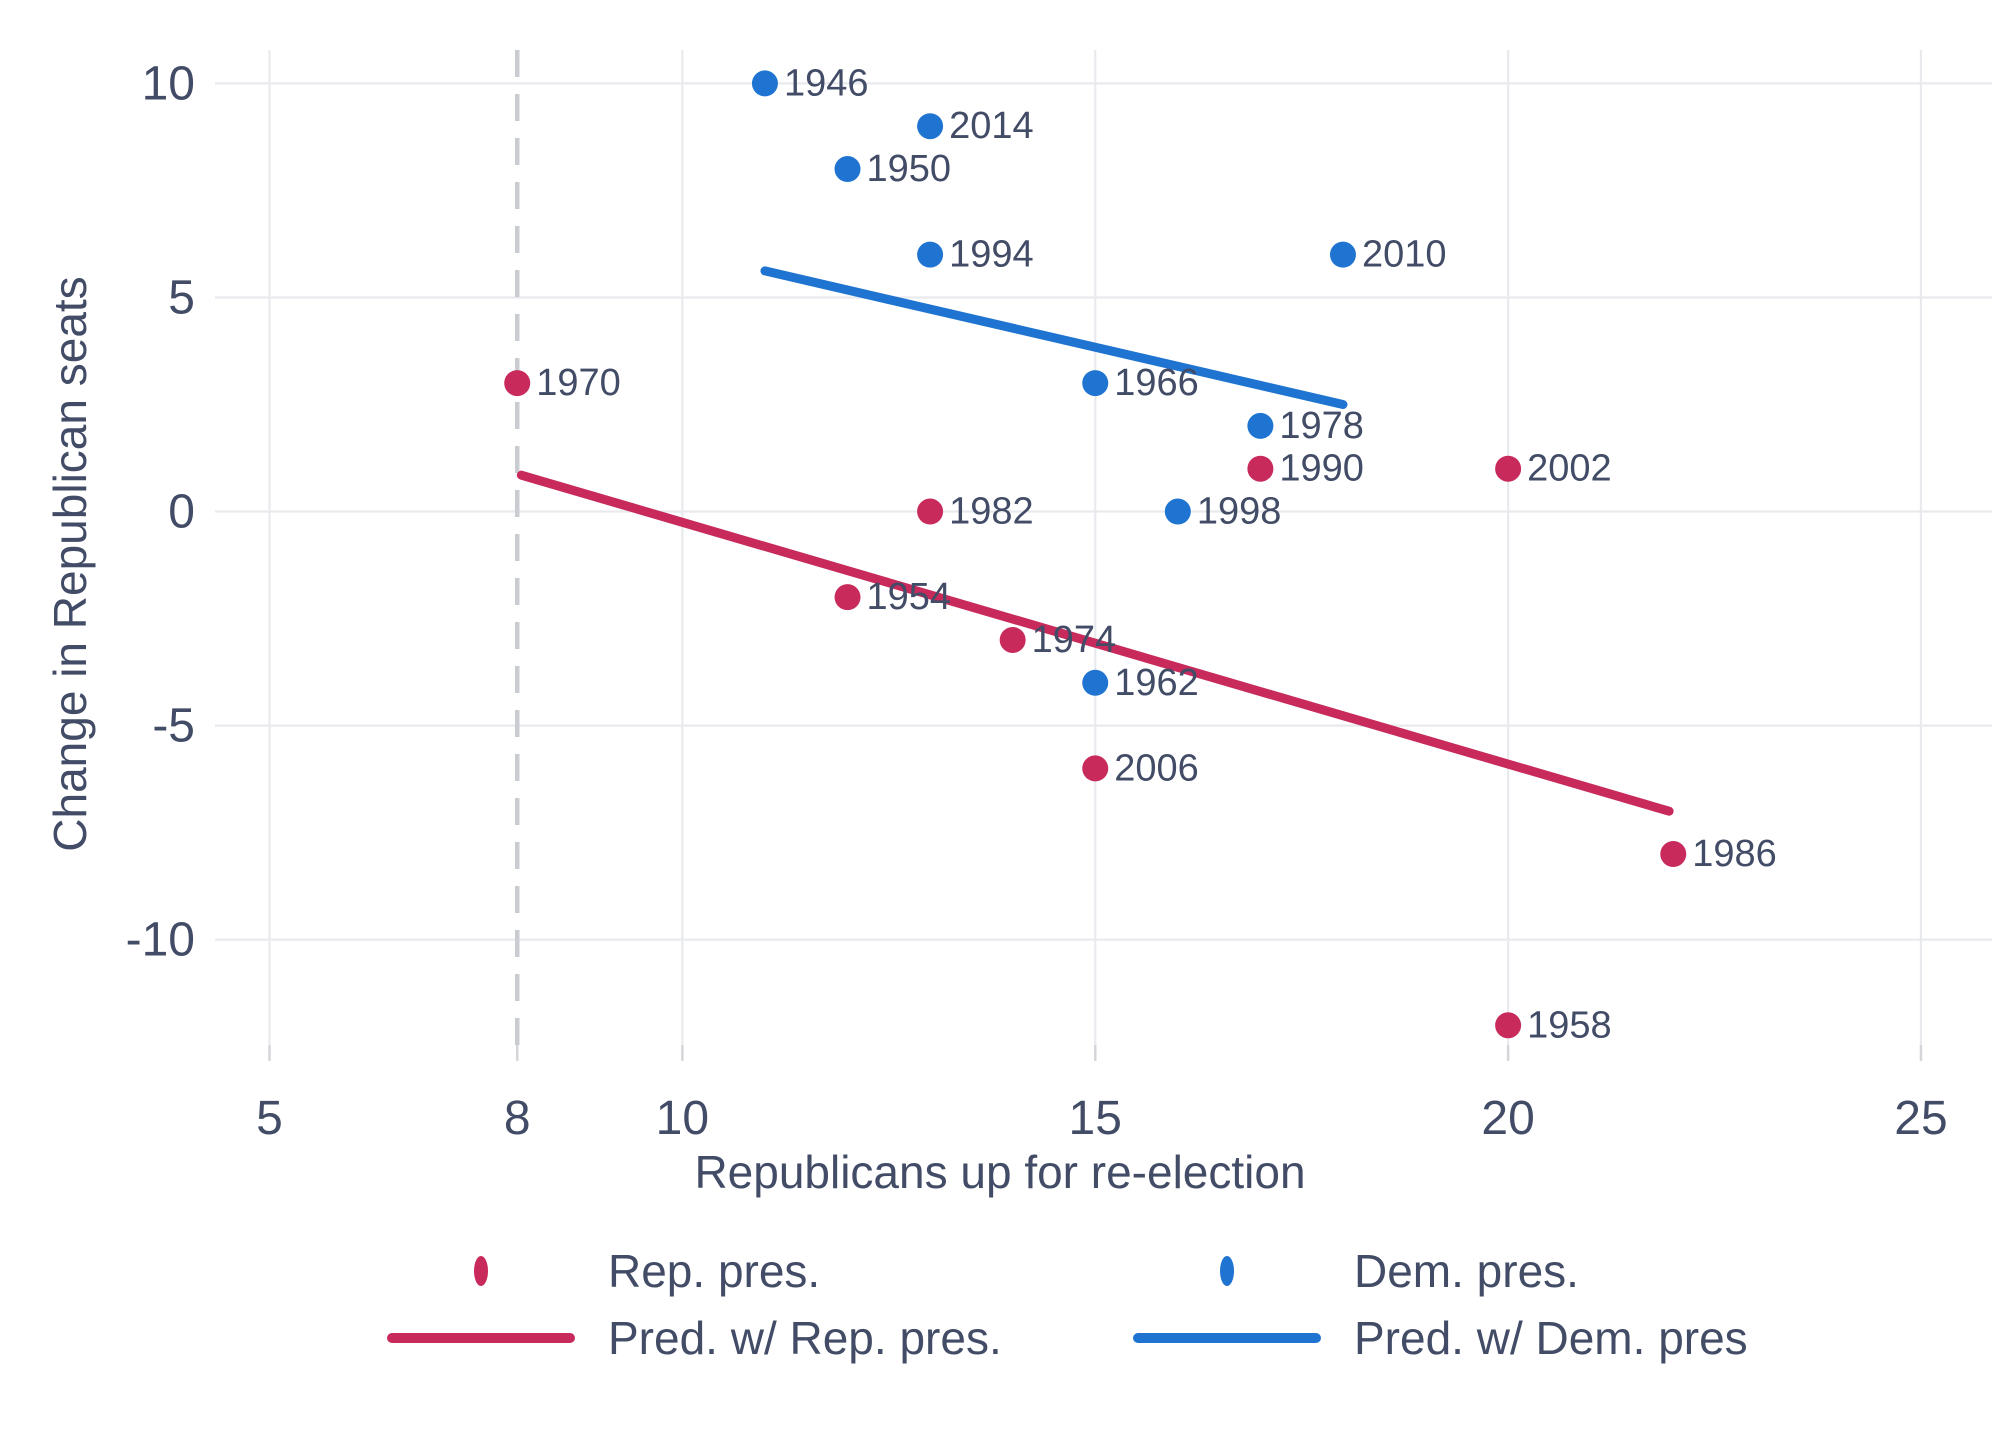  What do you see at coordinates (181, 512) in the screenshot?
I see `y-tick-label: 0` at bounding box center [181, 512].